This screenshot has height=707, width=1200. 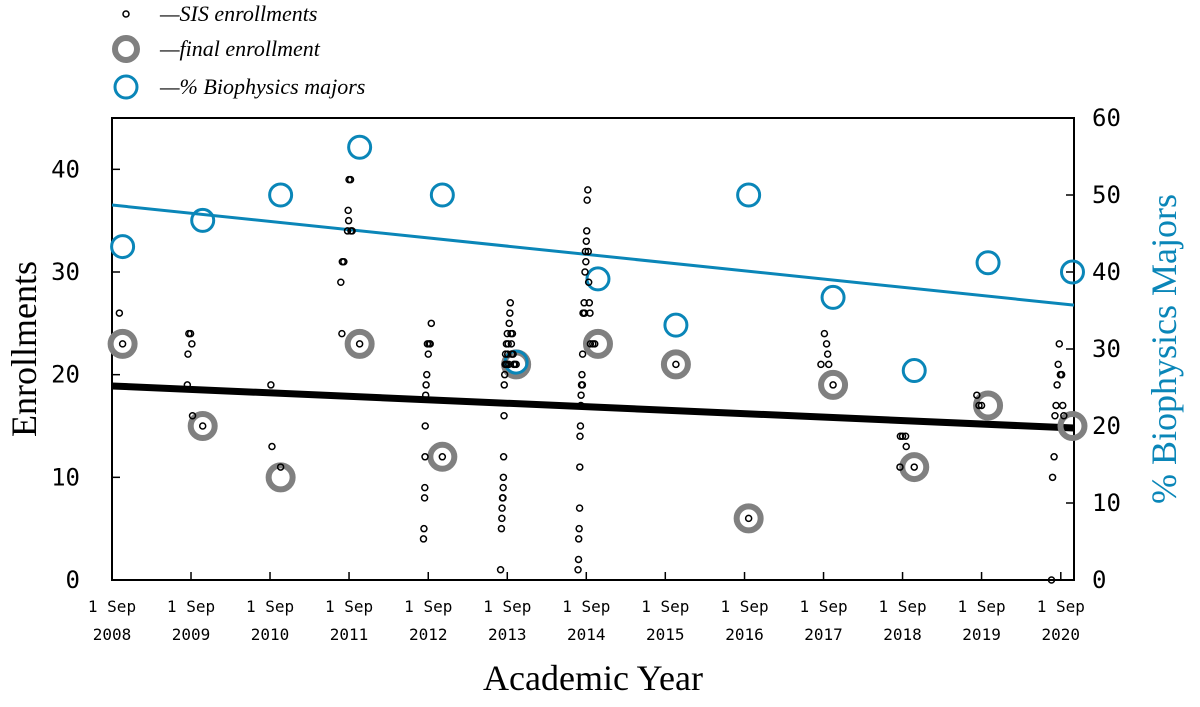 I want to click on x-tick-label-year: 2018, so click(x=902, y=634).